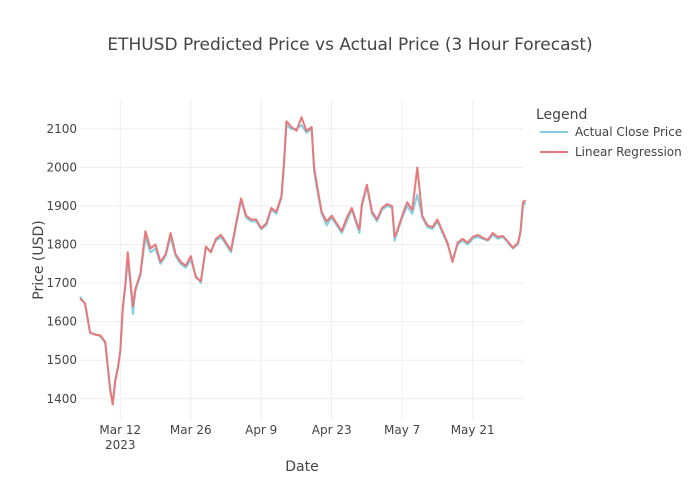 The image size is (700, 500). I want to click on x-axis-label: Date, so click(301, 467).